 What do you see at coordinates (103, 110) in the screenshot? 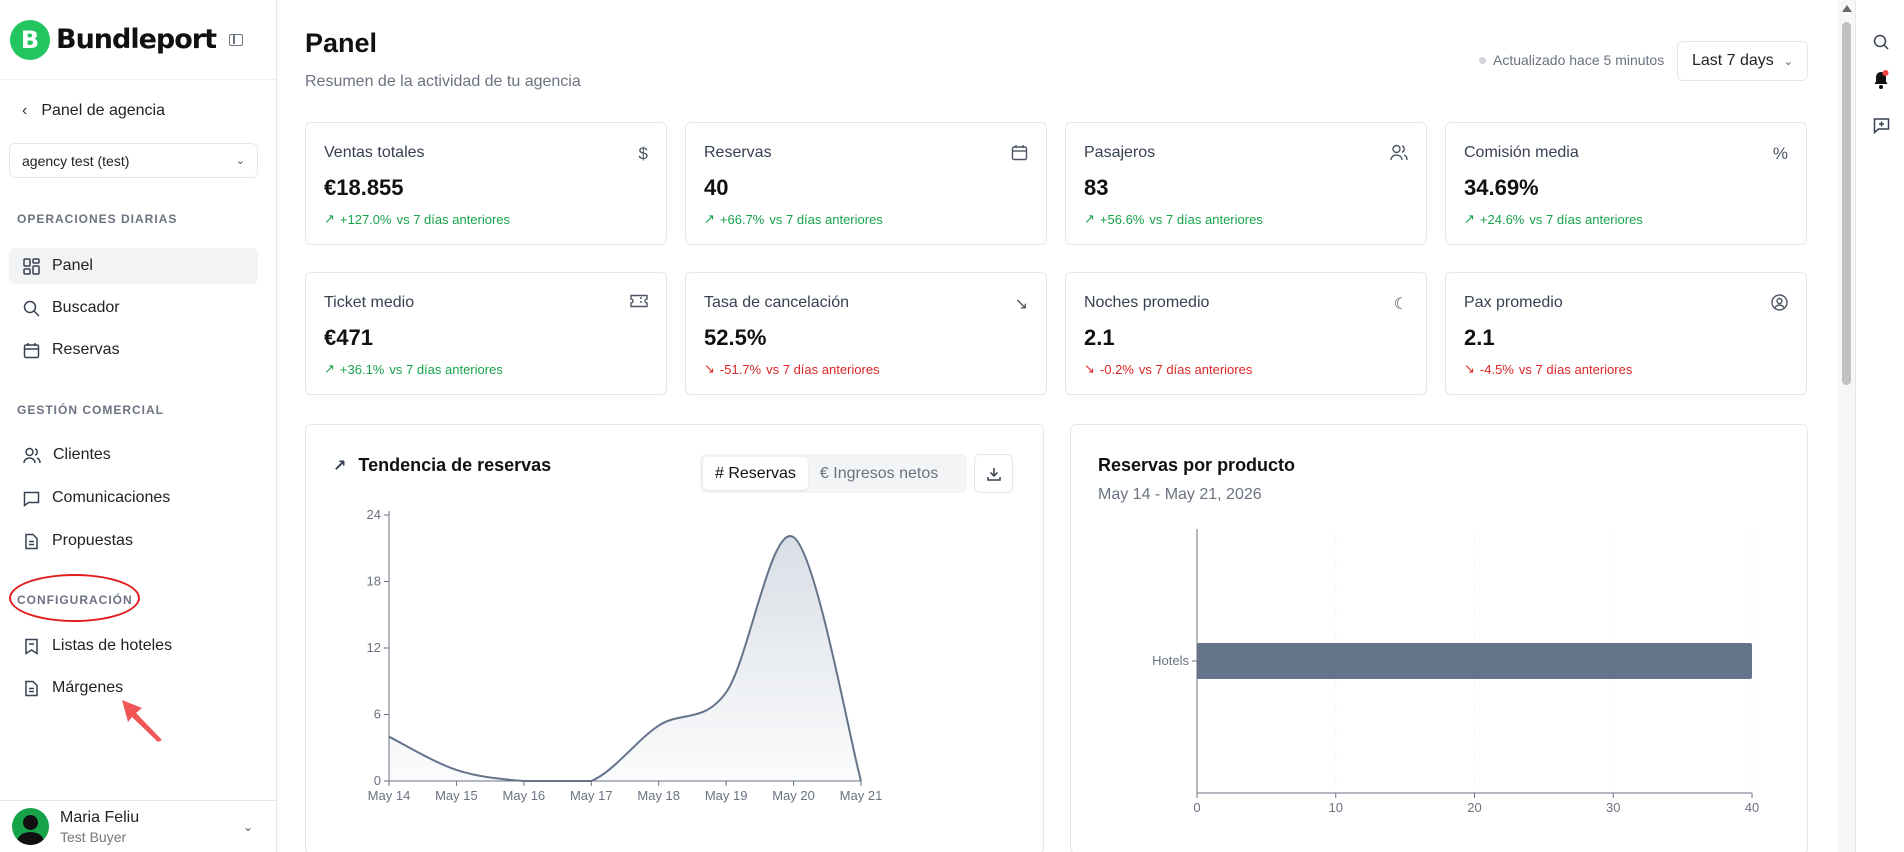
I see `back-label: Panel de agencia` at bounding box center [103, 110].